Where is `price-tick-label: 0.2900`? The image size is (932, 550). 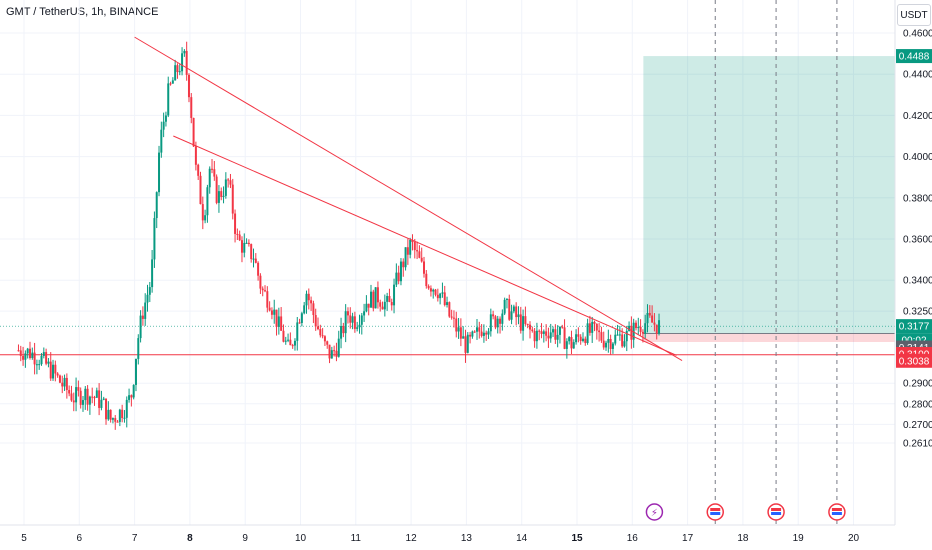 price-tick-label: 0.2900 is located at coordinates (917, 384).